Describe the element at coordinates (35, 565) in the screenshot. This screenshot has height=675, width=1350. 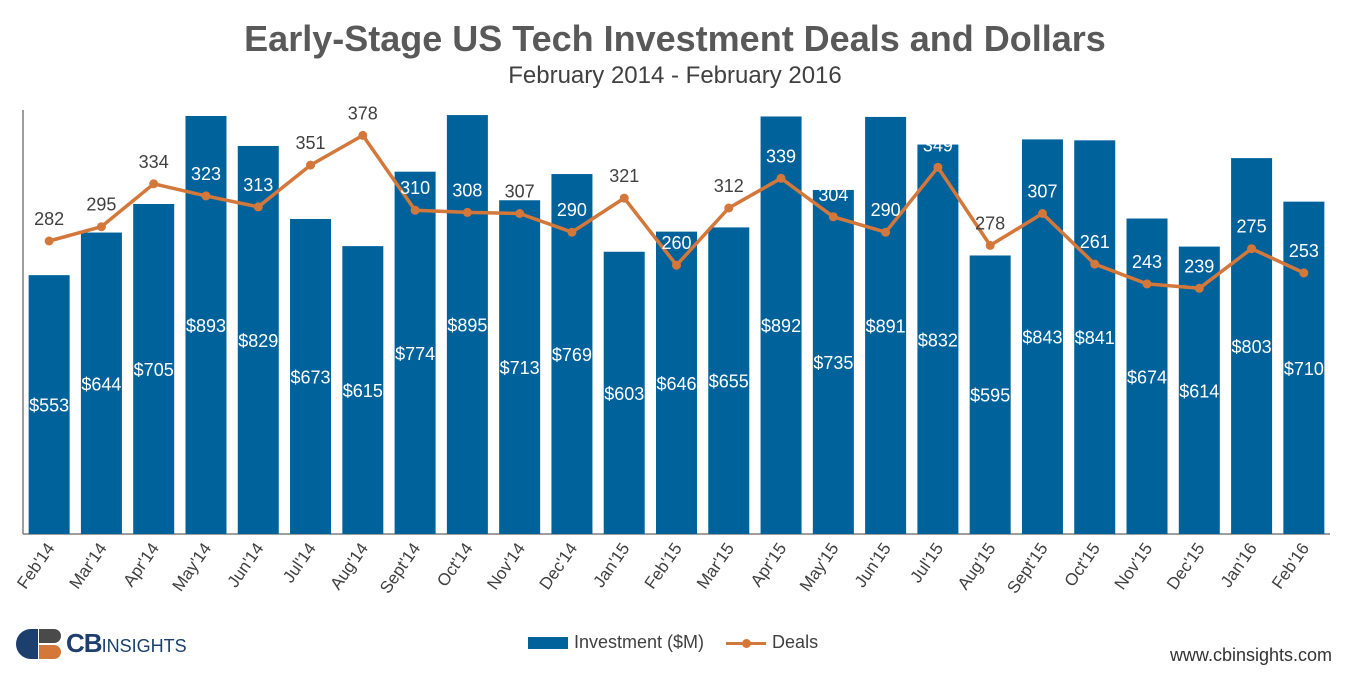
I see `x-tick-label: Feb'14` at that location.